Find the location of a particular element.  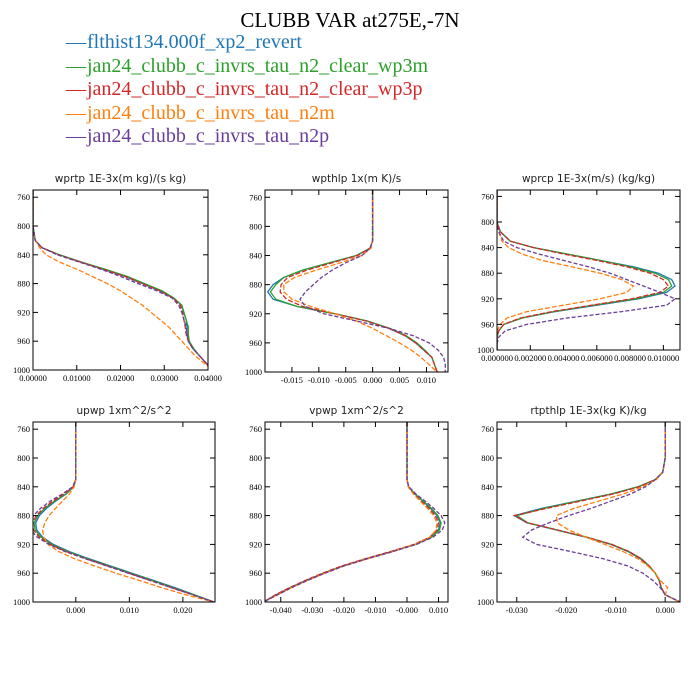

legend-item: —jan24_clubb_c_invrs_tau_n2_clear_wp3p is located at coordinates (247, 90).